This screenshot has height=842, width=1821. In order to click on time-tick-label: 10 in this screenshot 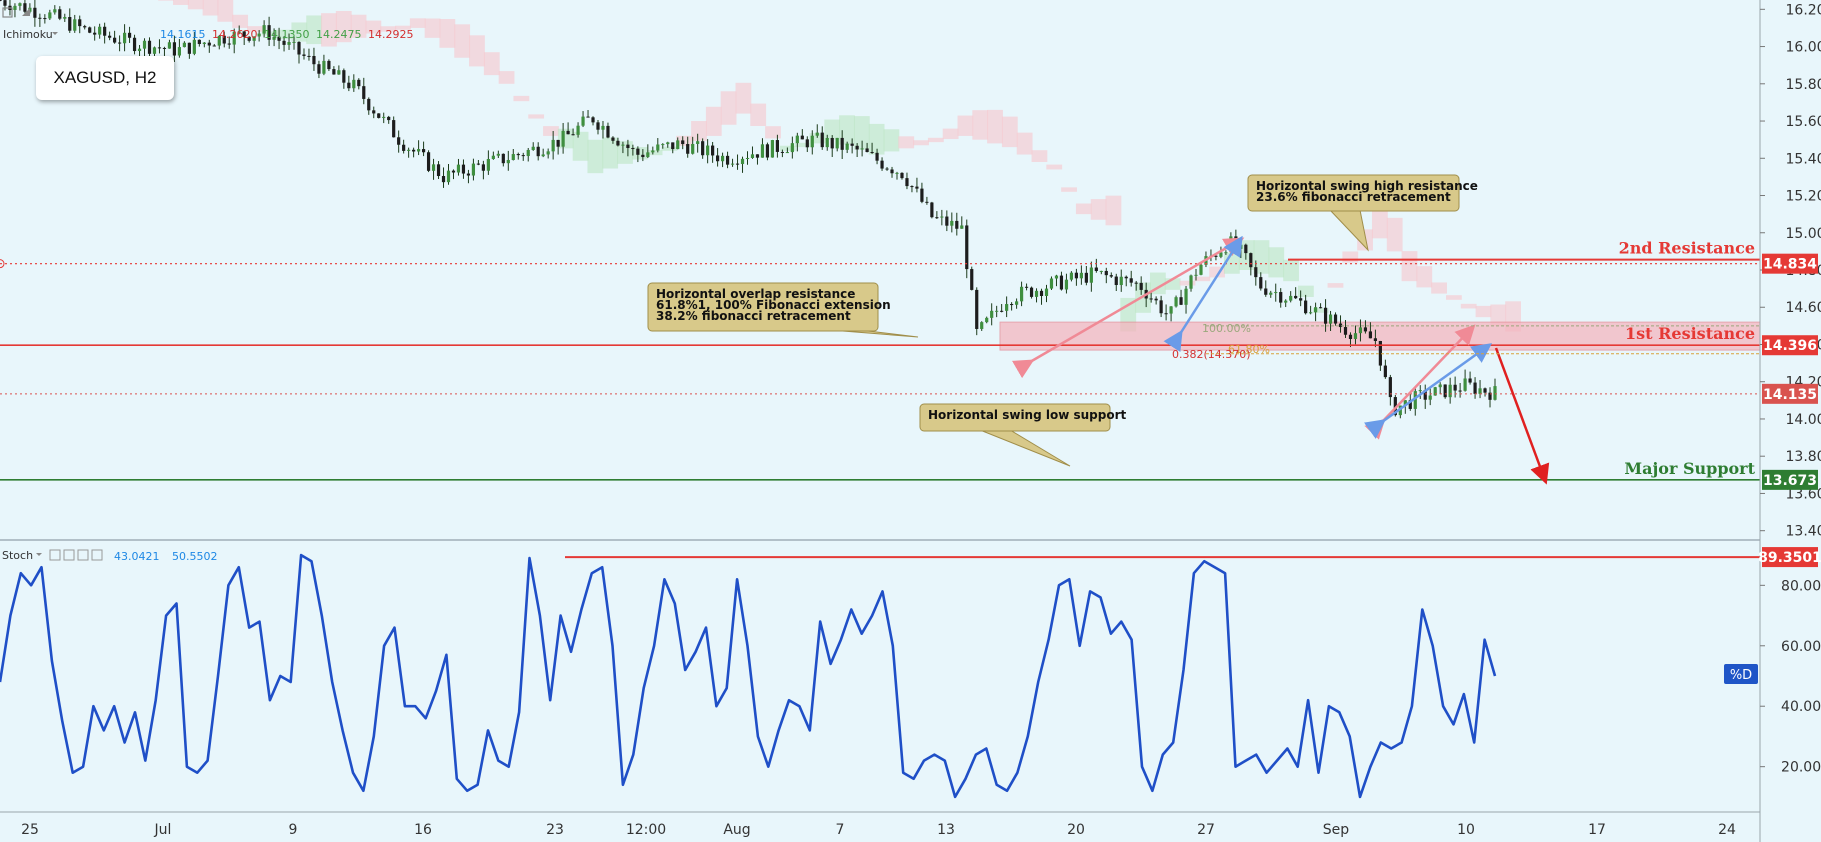, I will do `click(1466, 830)`.